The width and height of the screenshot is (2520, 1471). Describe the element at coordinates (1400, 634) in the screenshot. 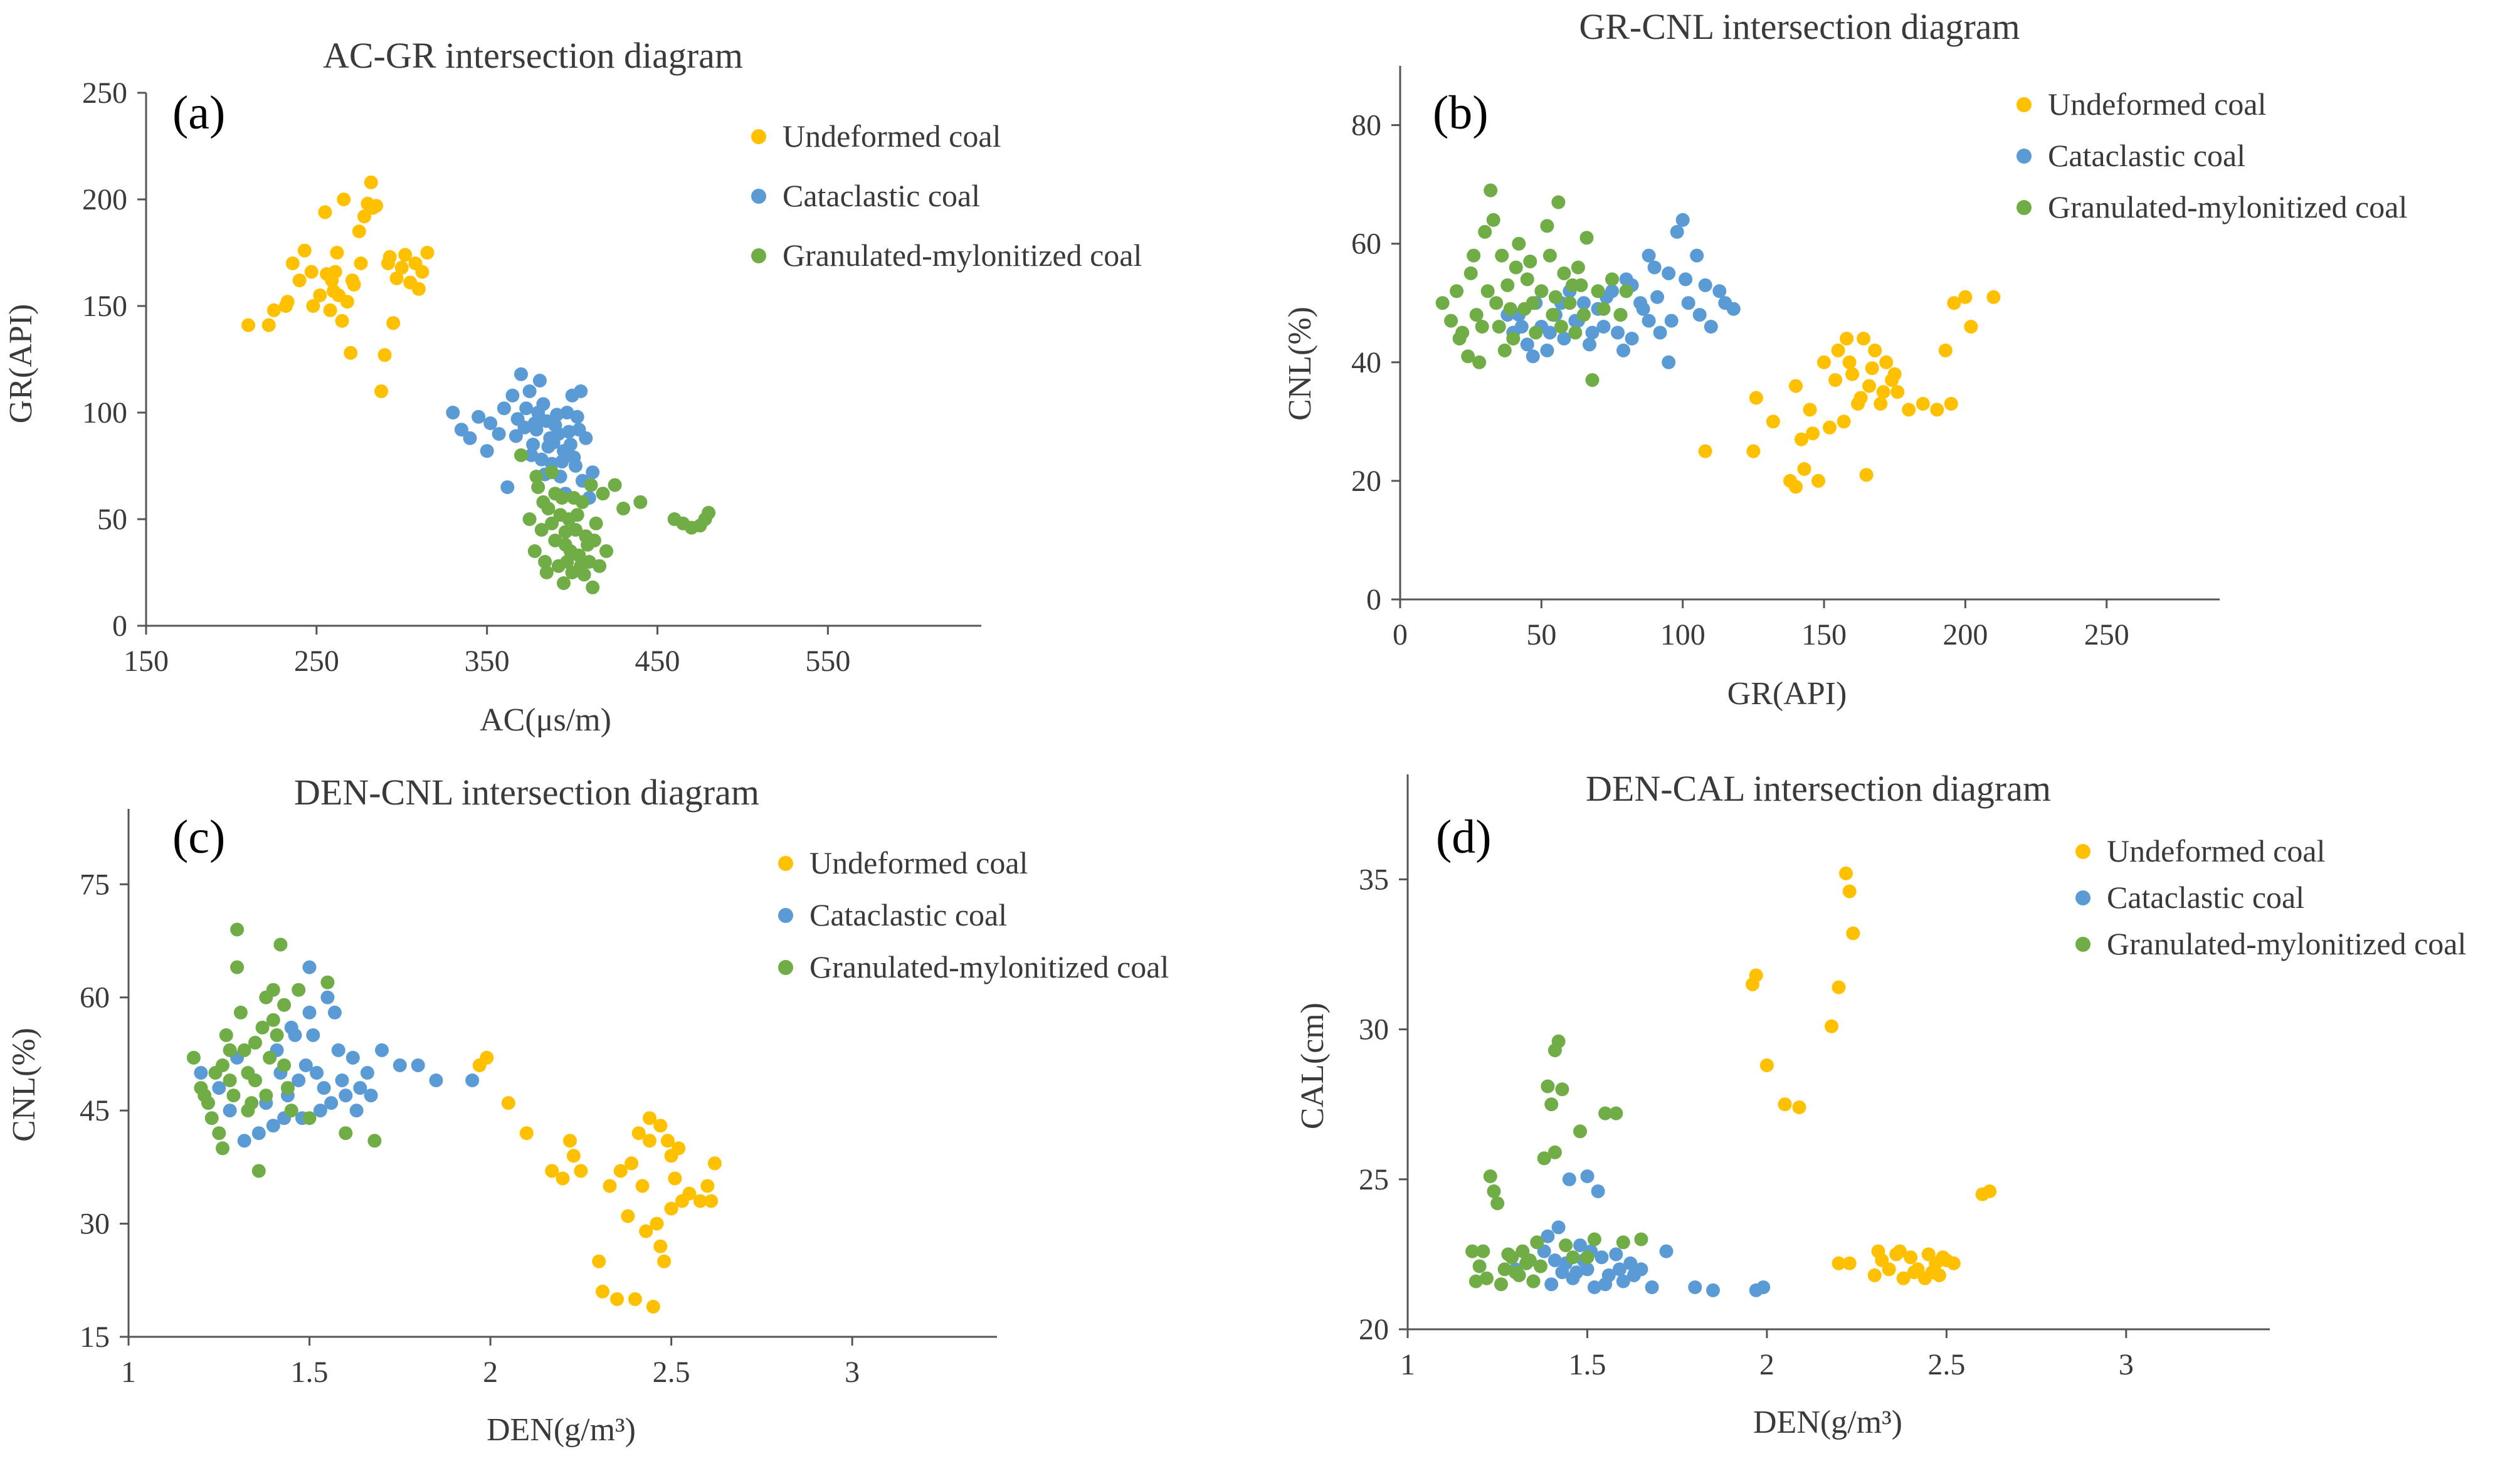

I see `x-tick-label: 0` at that location.